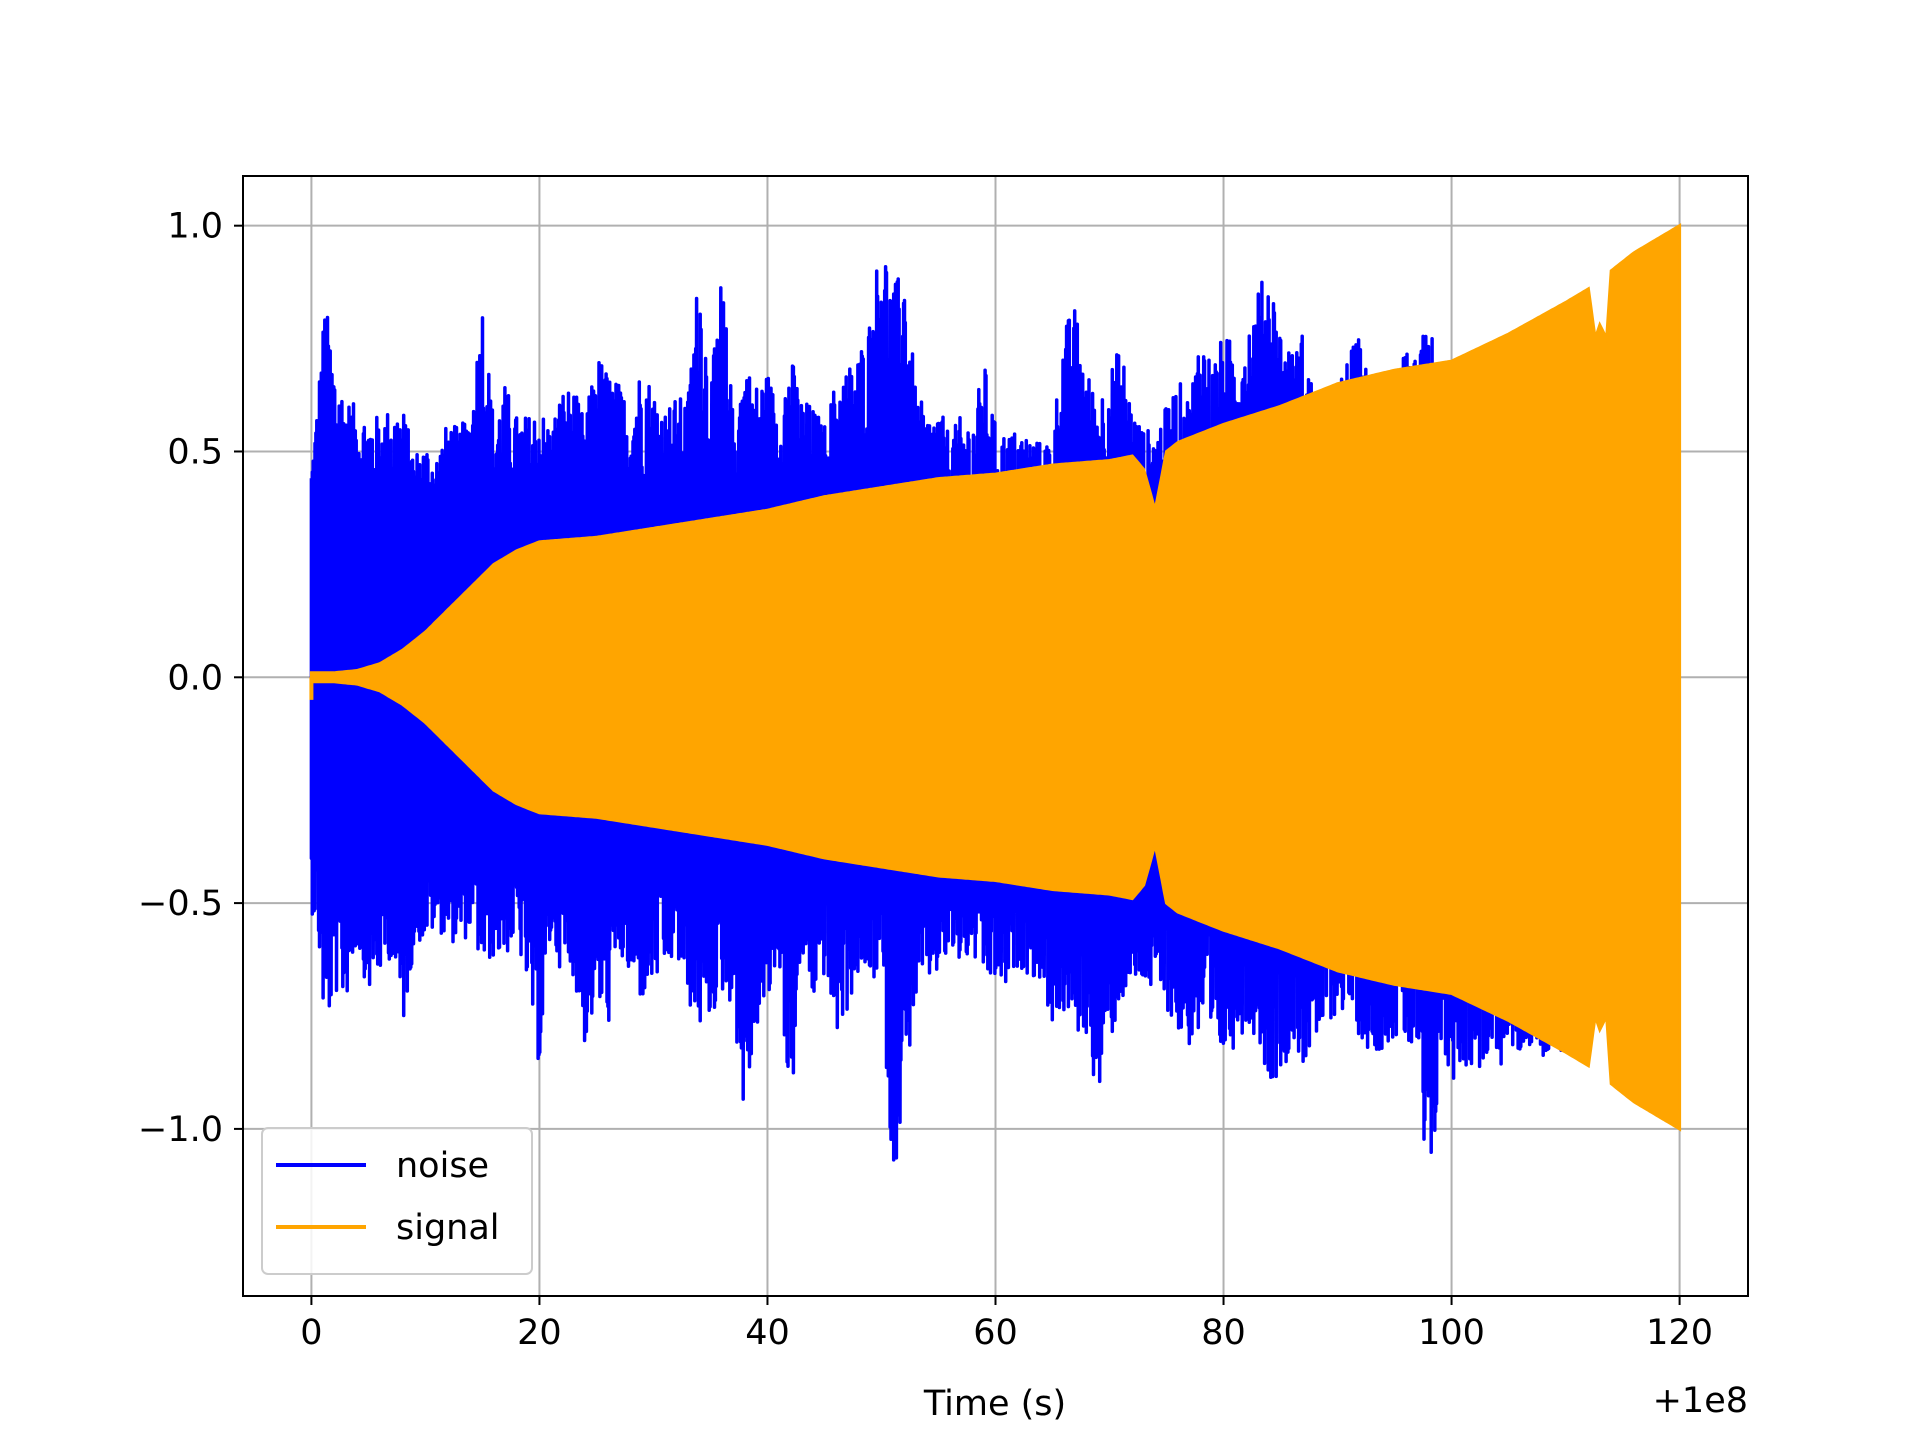  What do you see at coordinates (767, 1333) in the screenshot?
I see `x-tick-label: 40` at bounding box center [767, 1333].